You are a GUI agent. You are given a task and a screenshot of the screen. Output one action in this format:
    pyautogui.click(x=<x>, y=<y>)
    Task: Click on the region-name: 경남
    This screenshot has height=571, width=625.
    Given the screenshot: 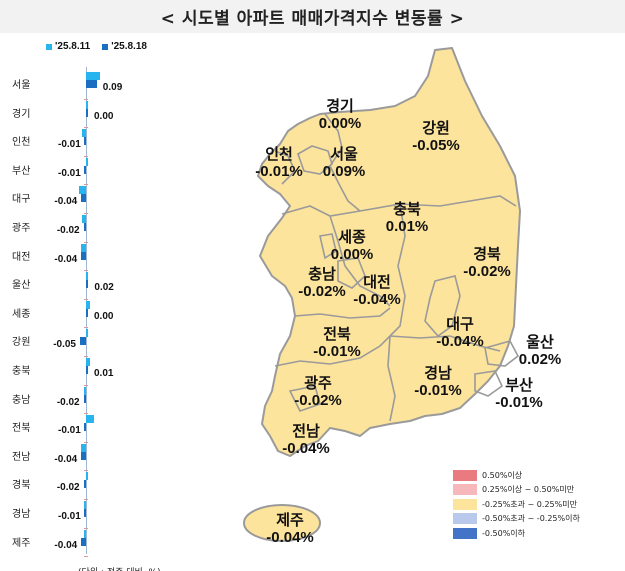 What is the action you would take?
    pyautogui.click(x=438, y=373)
    